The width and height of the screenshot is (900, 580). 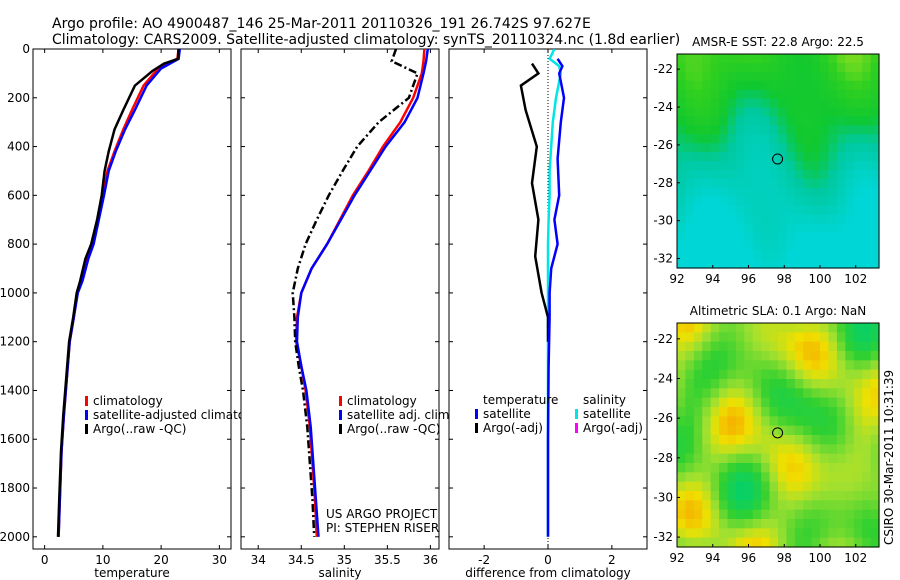 I want to click on series-line-satellite, so click(x=556, y=297).